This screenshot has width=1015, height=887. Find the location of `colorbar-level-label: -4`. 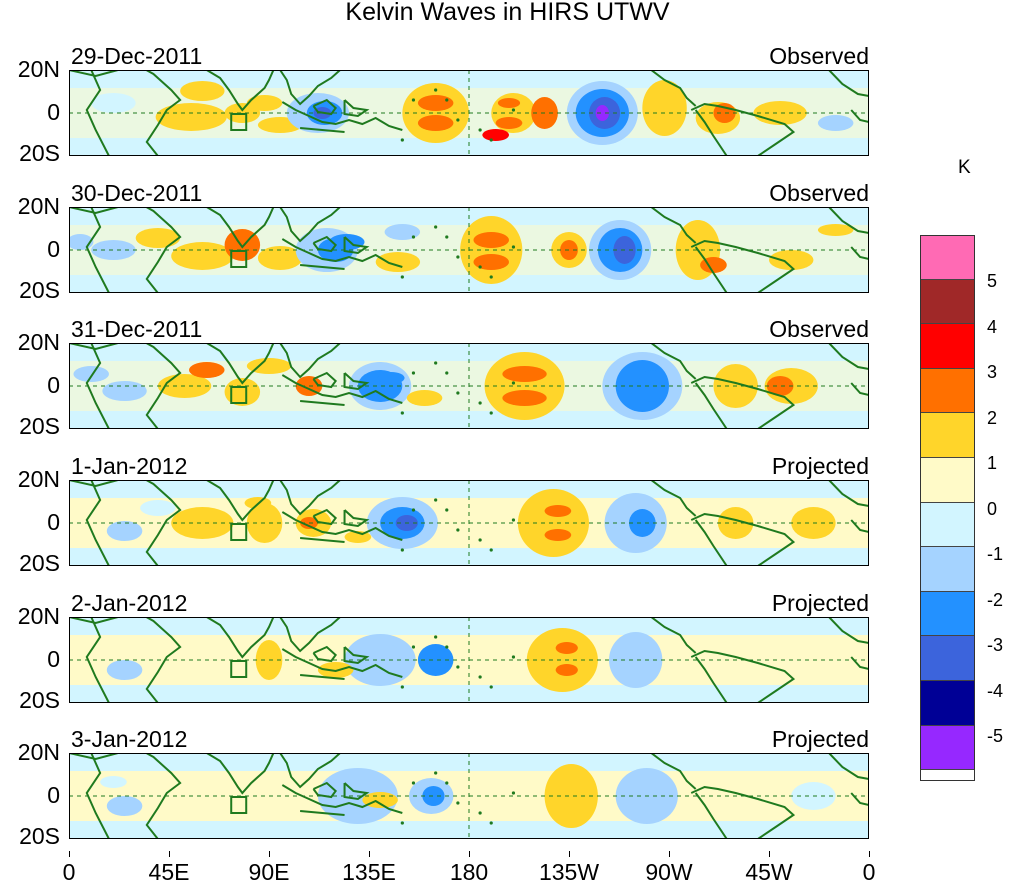

colorbar-level-label: -4 is located at coordinates (995, 690).